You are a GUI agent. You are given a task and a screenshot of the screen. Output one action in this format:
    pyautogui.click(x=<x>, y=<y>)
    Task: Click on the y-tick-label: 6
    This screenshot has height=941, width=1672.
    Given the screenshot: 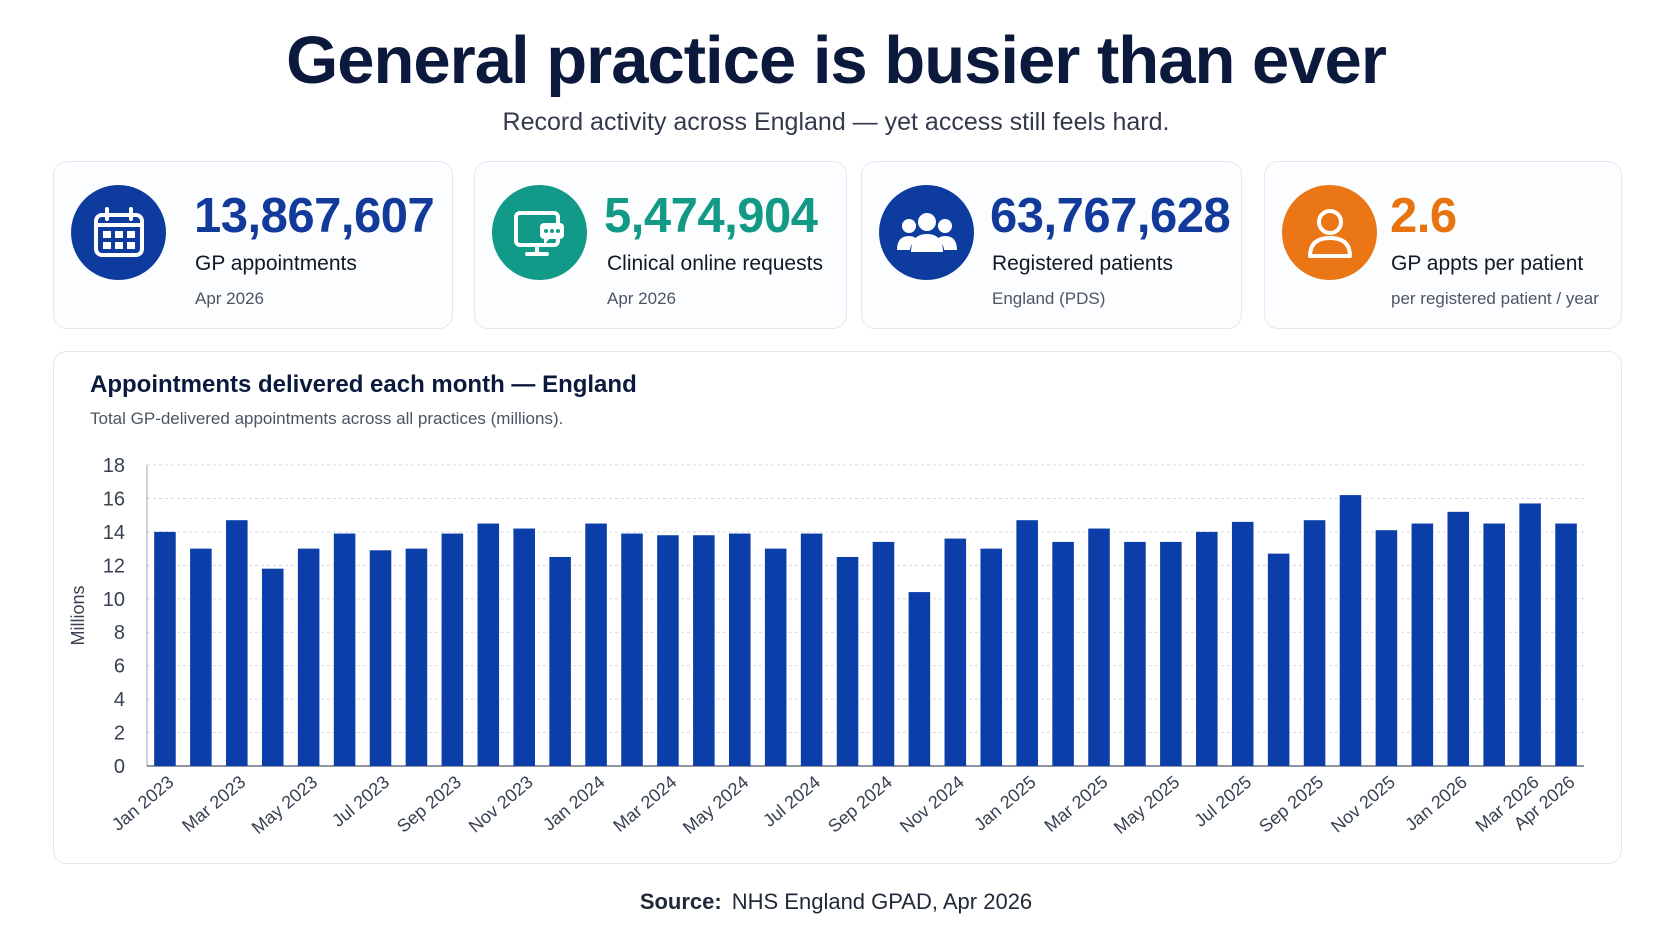 What is the action you would take?
    pyautogui.click(x=119, y=667)
    